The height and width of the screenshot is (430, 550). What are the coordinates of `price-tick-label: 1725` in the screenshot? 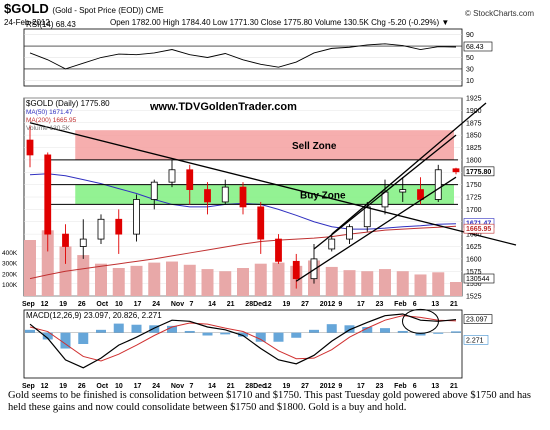 It's located at (474, 198).